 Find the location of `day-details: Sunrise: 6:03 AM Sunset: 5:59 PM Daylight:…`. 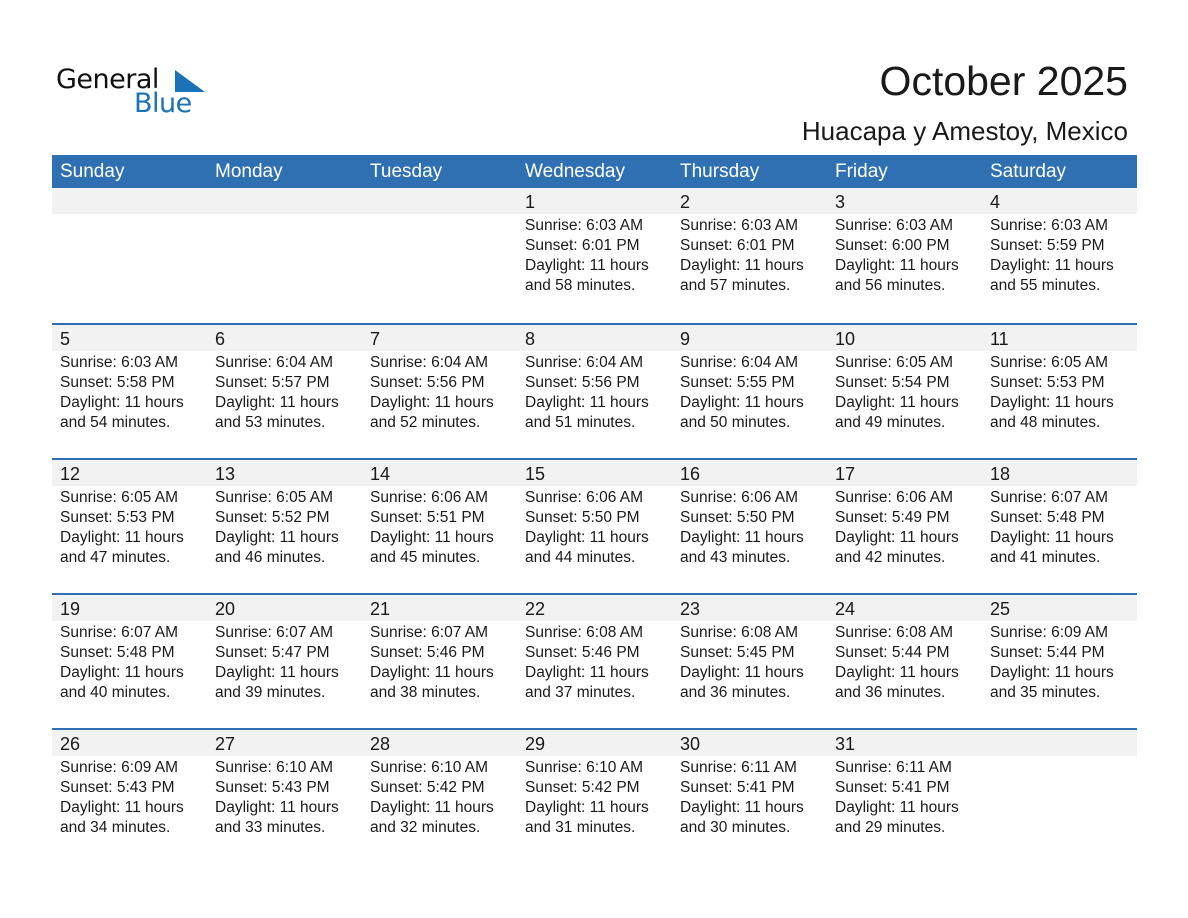

day-details: Sunrise: 6:03 AM Sunset: 5:59 PM Daylight:… is located at coordinates (1063, 256).